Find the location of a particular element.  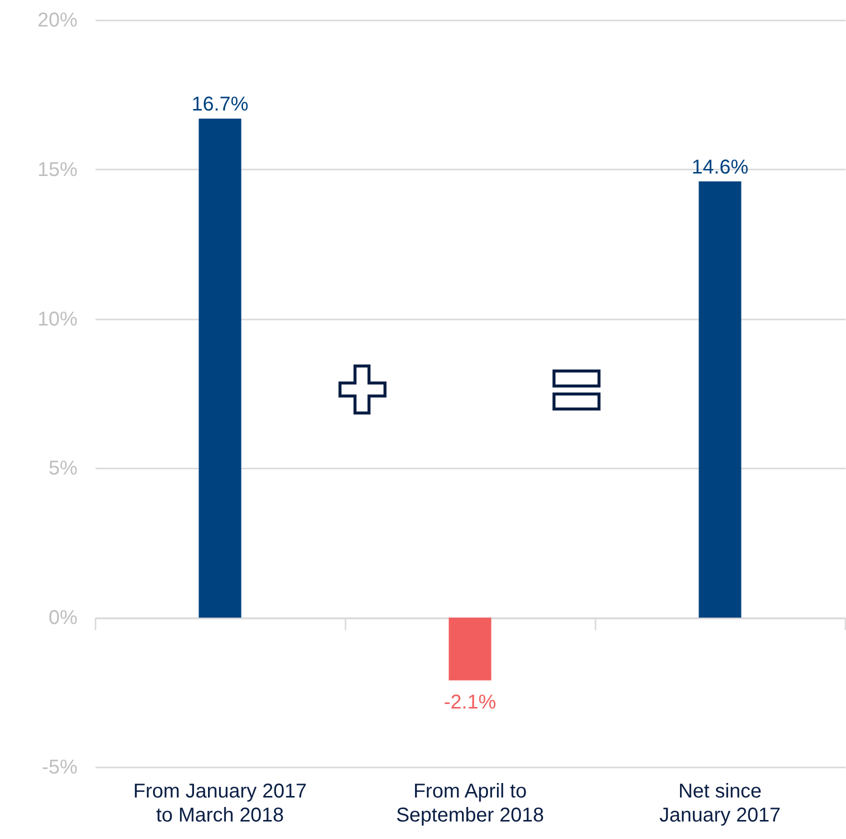

y-tick-label: 5% is located at coordinates (63, 469).